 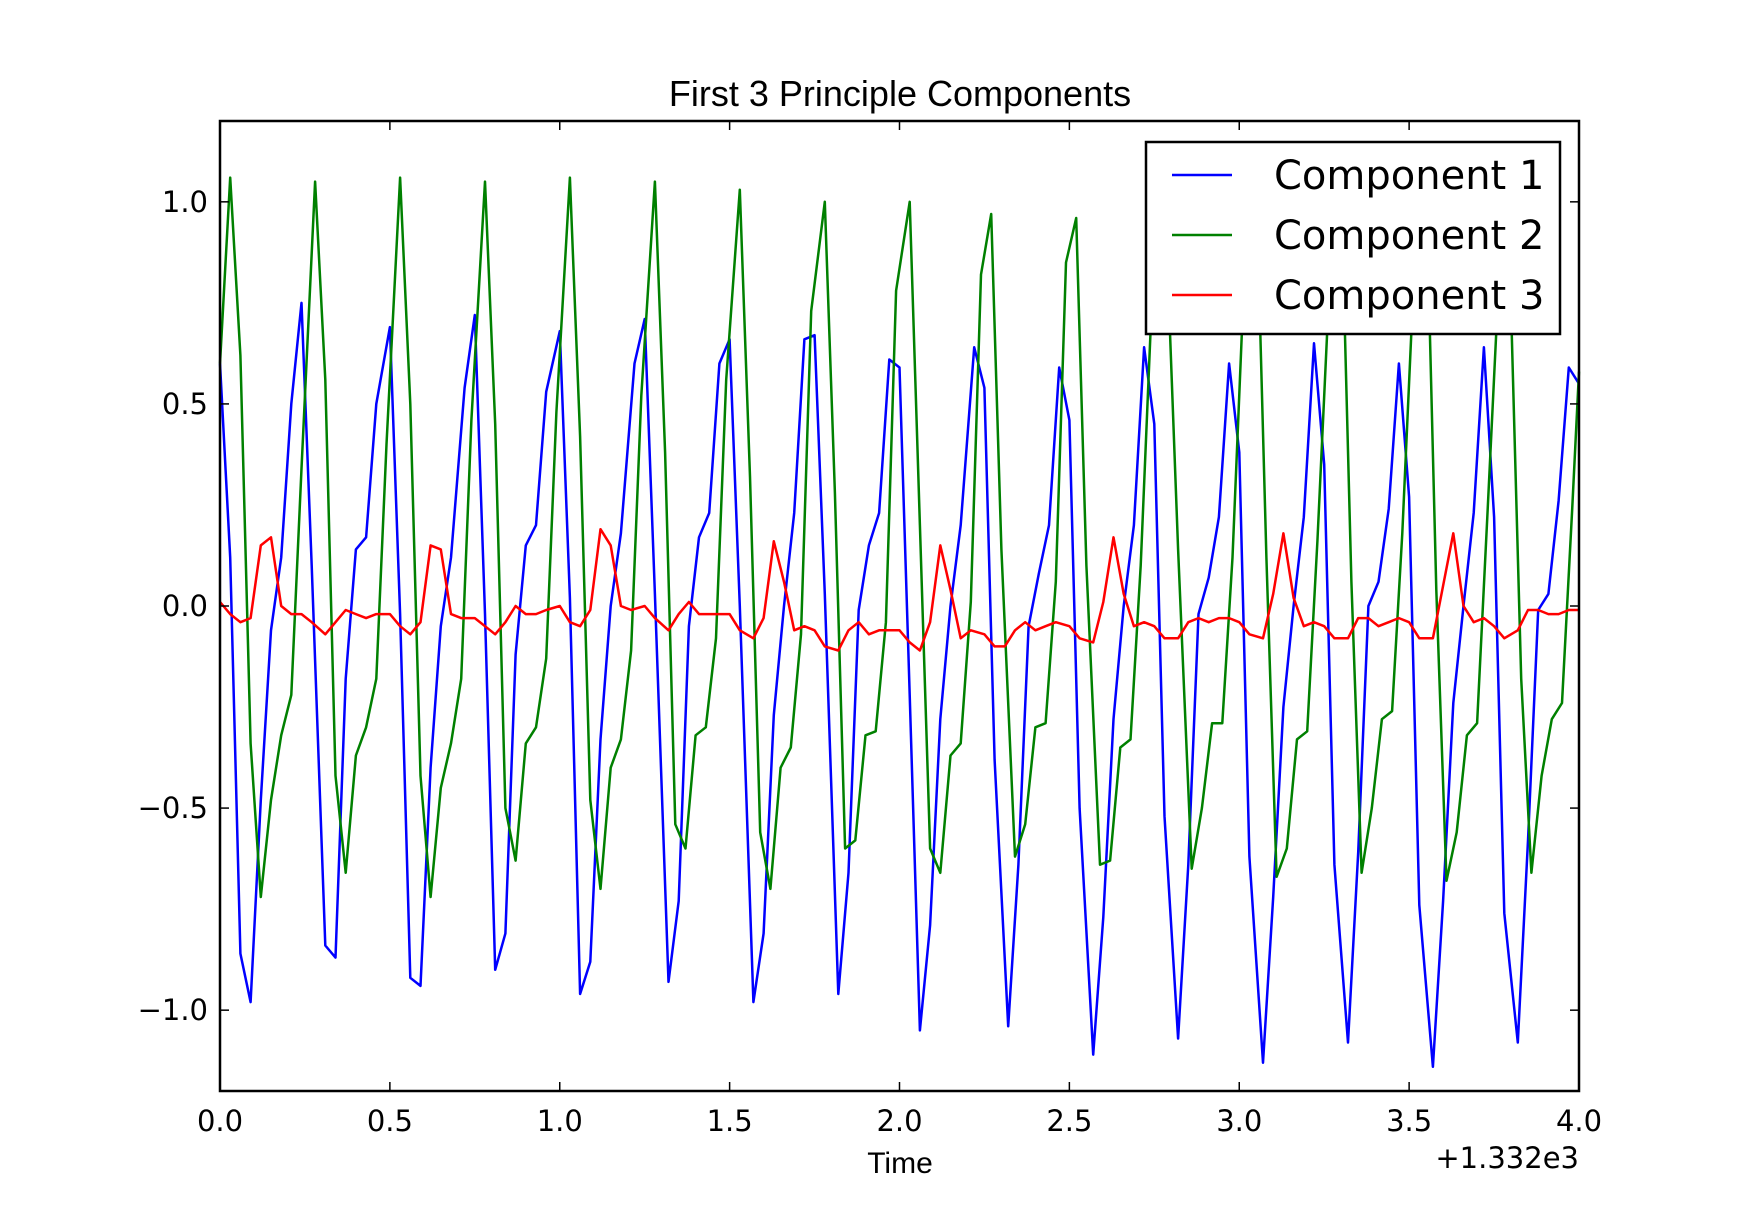 I want to click on x-offset-label: +1.332e3, so click(x=1507, y=1158).